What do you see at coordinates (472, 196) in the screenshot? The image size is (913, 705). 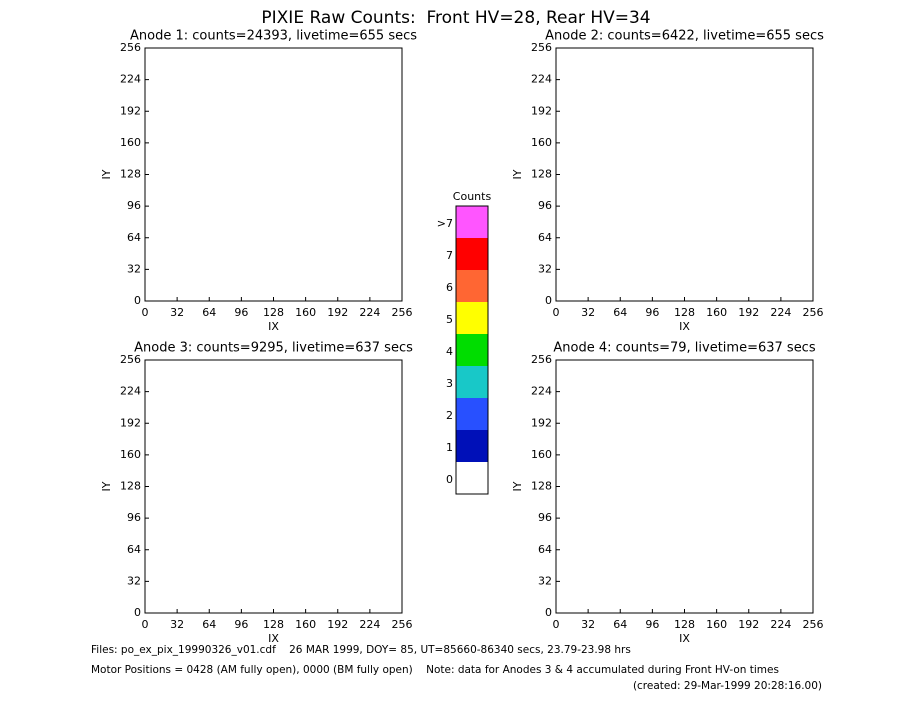 I see `colorbar-title: Counts` at bounding box center [472, 196].